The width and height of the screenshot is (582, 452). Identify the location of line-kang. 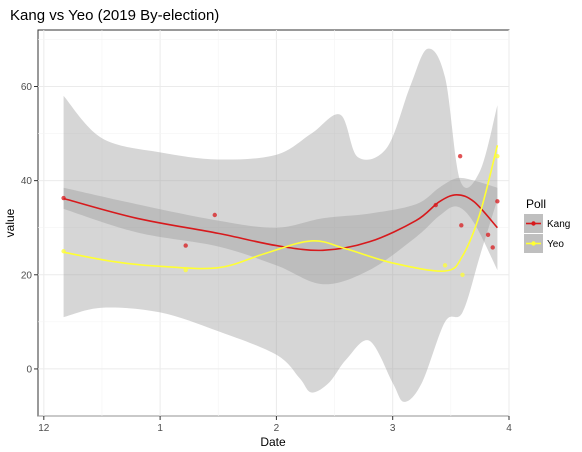
(280, 222).